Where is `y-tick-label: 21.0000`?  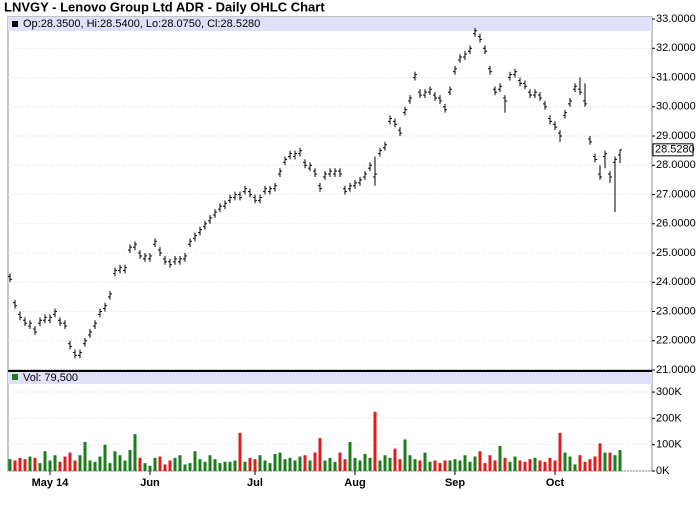
y-tick-label: 21.0000 is located at coordinates (676, 370).